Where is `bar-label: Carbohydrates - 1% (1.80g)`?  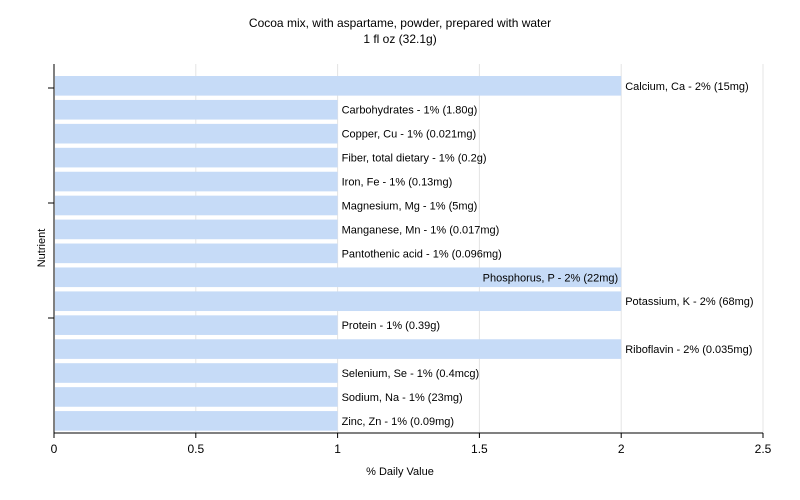 bar-label: Carbohydrates - 1% (1.80g) is located at coordinates (410, 111).